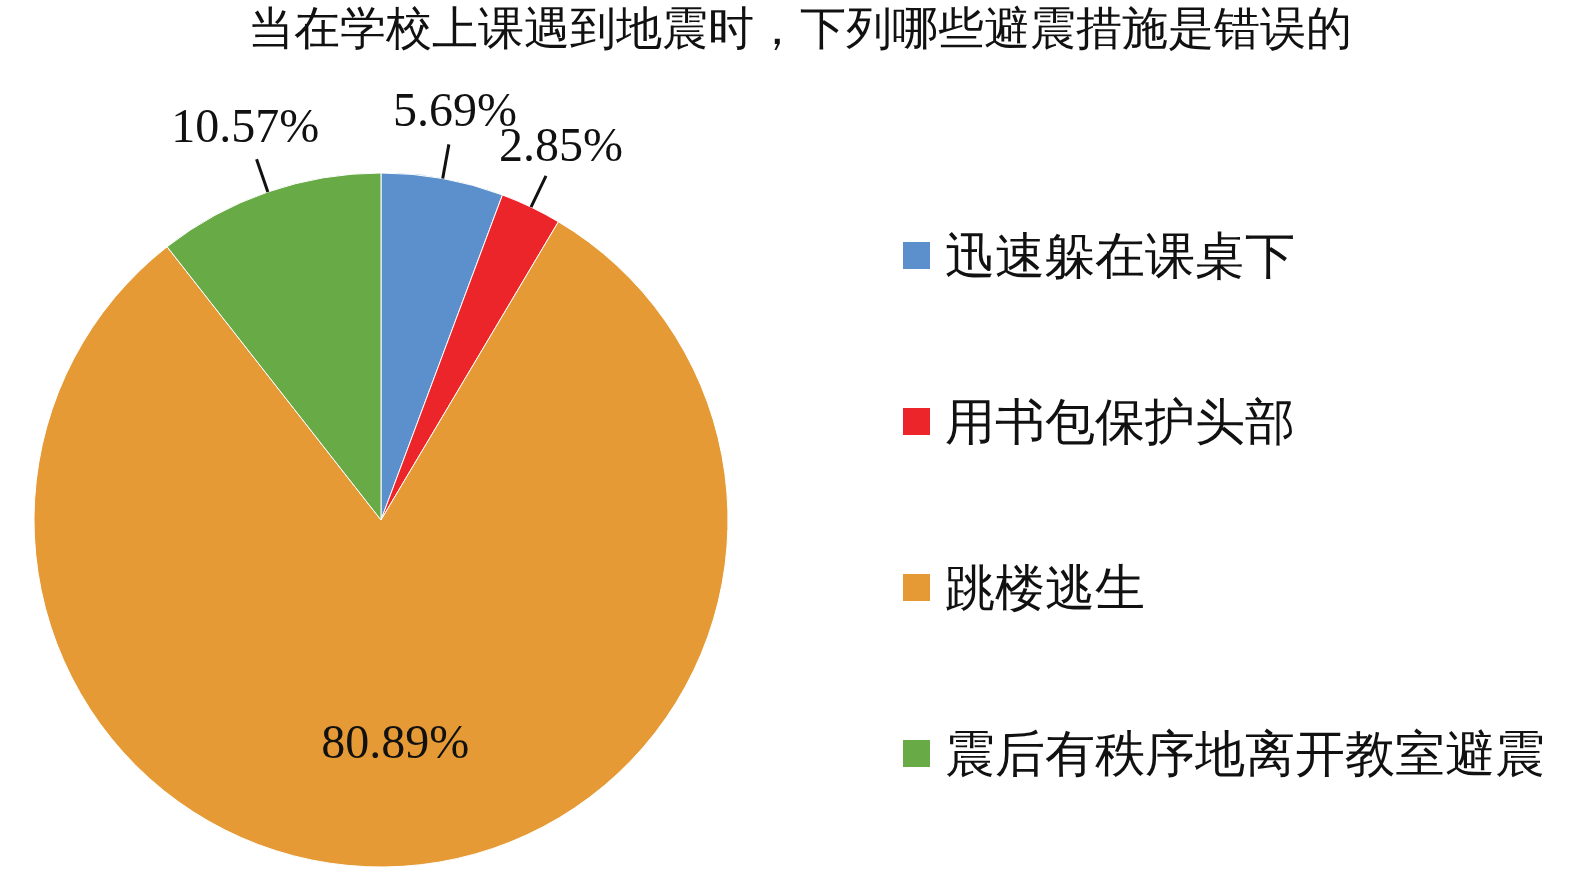 The width and height of the screenshot is (1575, 874). Describe the element at coordinates (1245, 754) in the screenshot. I see `legend-label: 震后有秩序地离开教室避震` at that location.